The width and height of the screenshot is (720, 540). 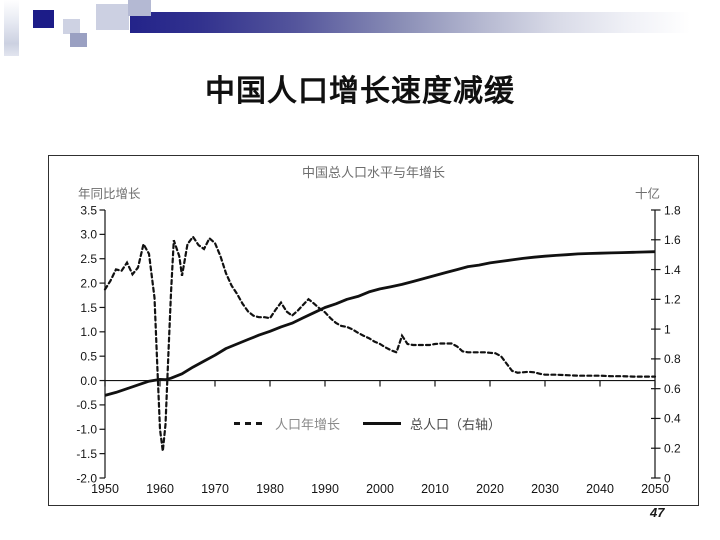 What do you see at coordinates (600, 489) in the screenshot?
I see `x-axis-tick-label: 2040` at bounding box center [600, 489].